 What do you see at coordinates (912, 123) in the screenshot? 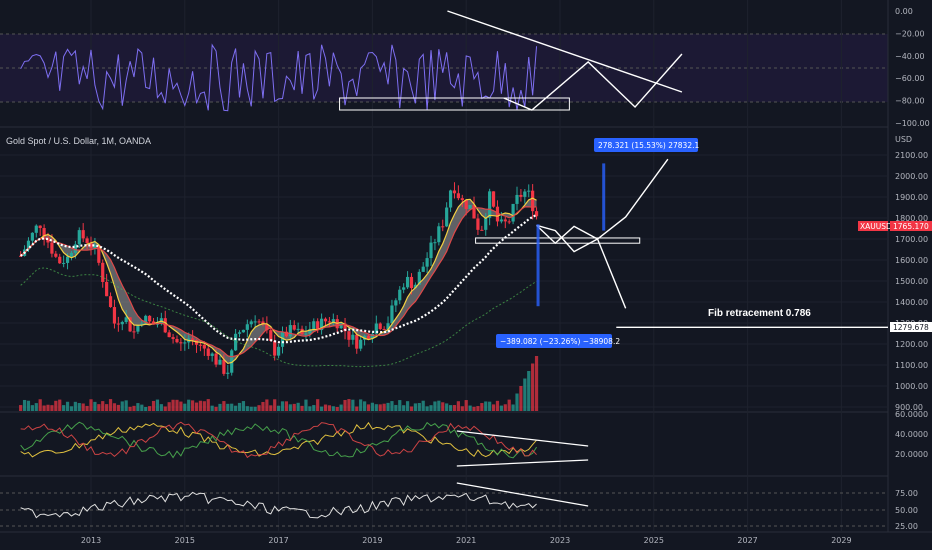
I see `oscillator-tick-label: −100.00` at bounding box center [912, 123].